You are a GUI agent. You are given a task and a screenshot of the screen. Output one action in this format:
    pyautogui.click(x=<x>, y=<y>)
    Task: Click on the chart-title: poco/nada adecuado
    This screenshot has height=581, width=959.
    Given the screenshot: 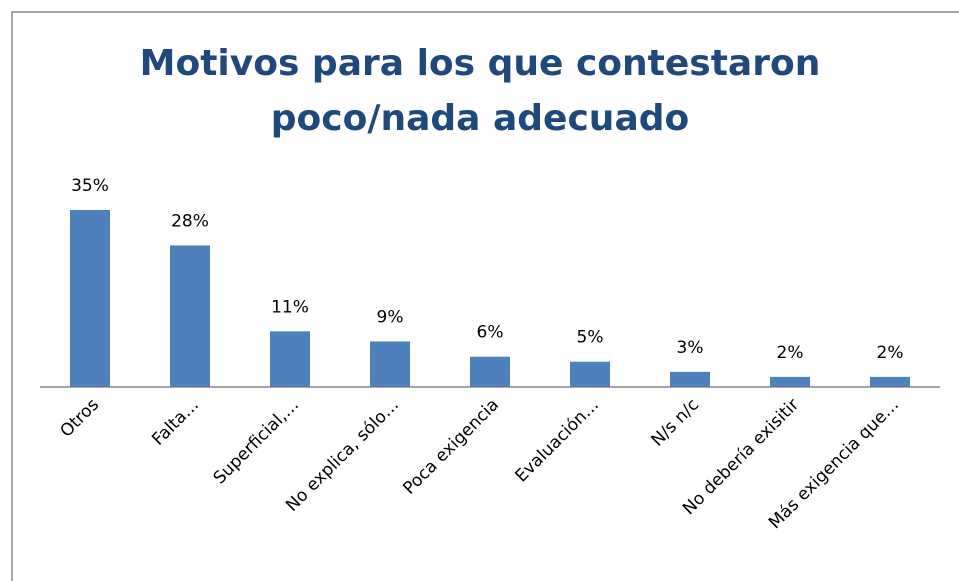 What is the action you would take?
    pyautogui.click(x=480, y=118)
    